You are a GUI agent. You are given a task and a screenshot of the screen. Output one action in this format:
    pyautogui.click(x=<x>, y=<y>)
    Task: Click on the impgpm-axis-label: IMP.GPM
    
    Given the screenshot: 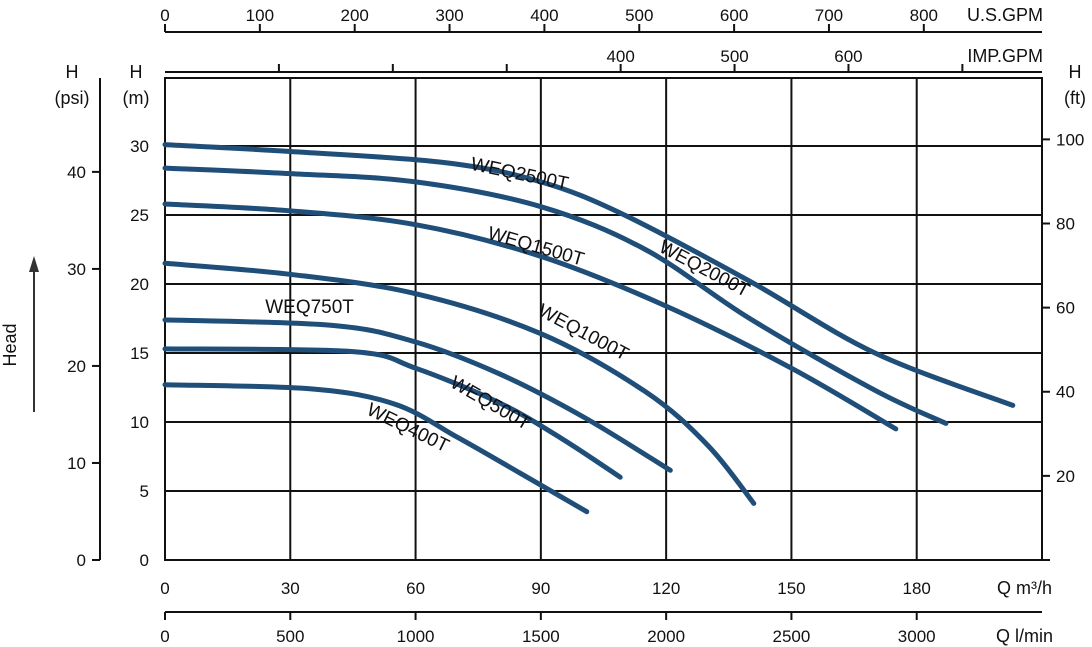 What is the action you would take?
    pyautogui.click(x=1005, y=56)
    